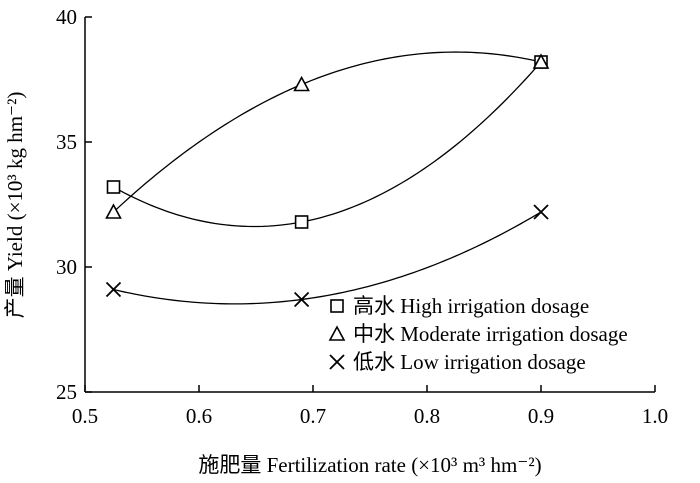  What do you see at coordinates (66, 392) in the screenshot?
I see `y-tick-label: 25` at bounding box center [66, 392].